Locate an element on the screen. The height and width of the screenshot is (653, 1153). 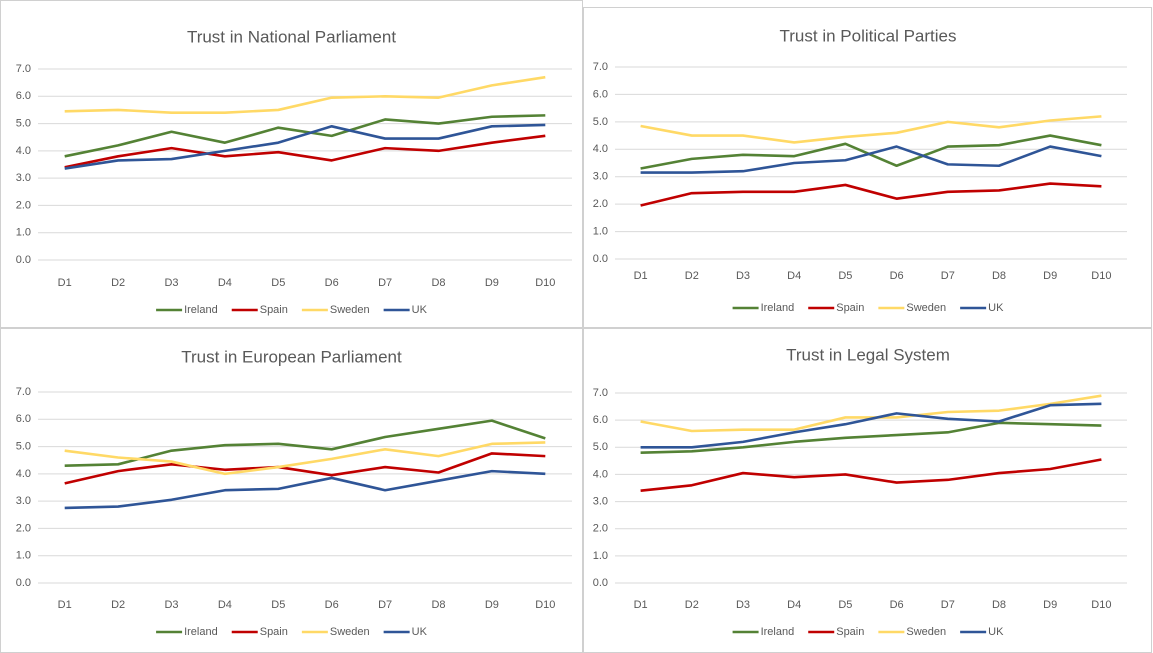
chart-title: Trust in Legal System is located at coordinates (868, 354).